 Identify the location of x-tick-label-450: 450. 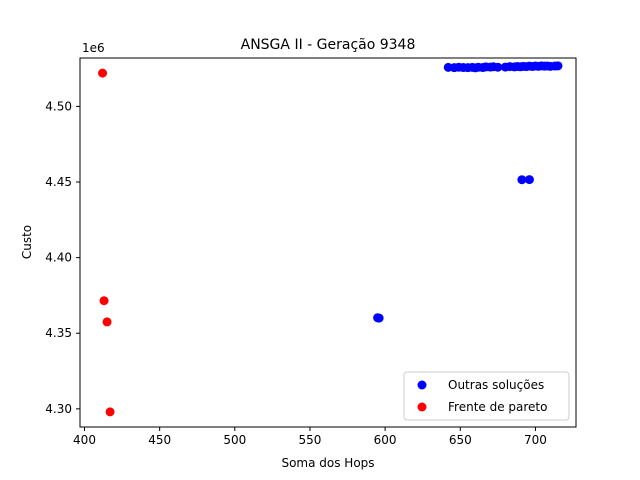
(159, 440).